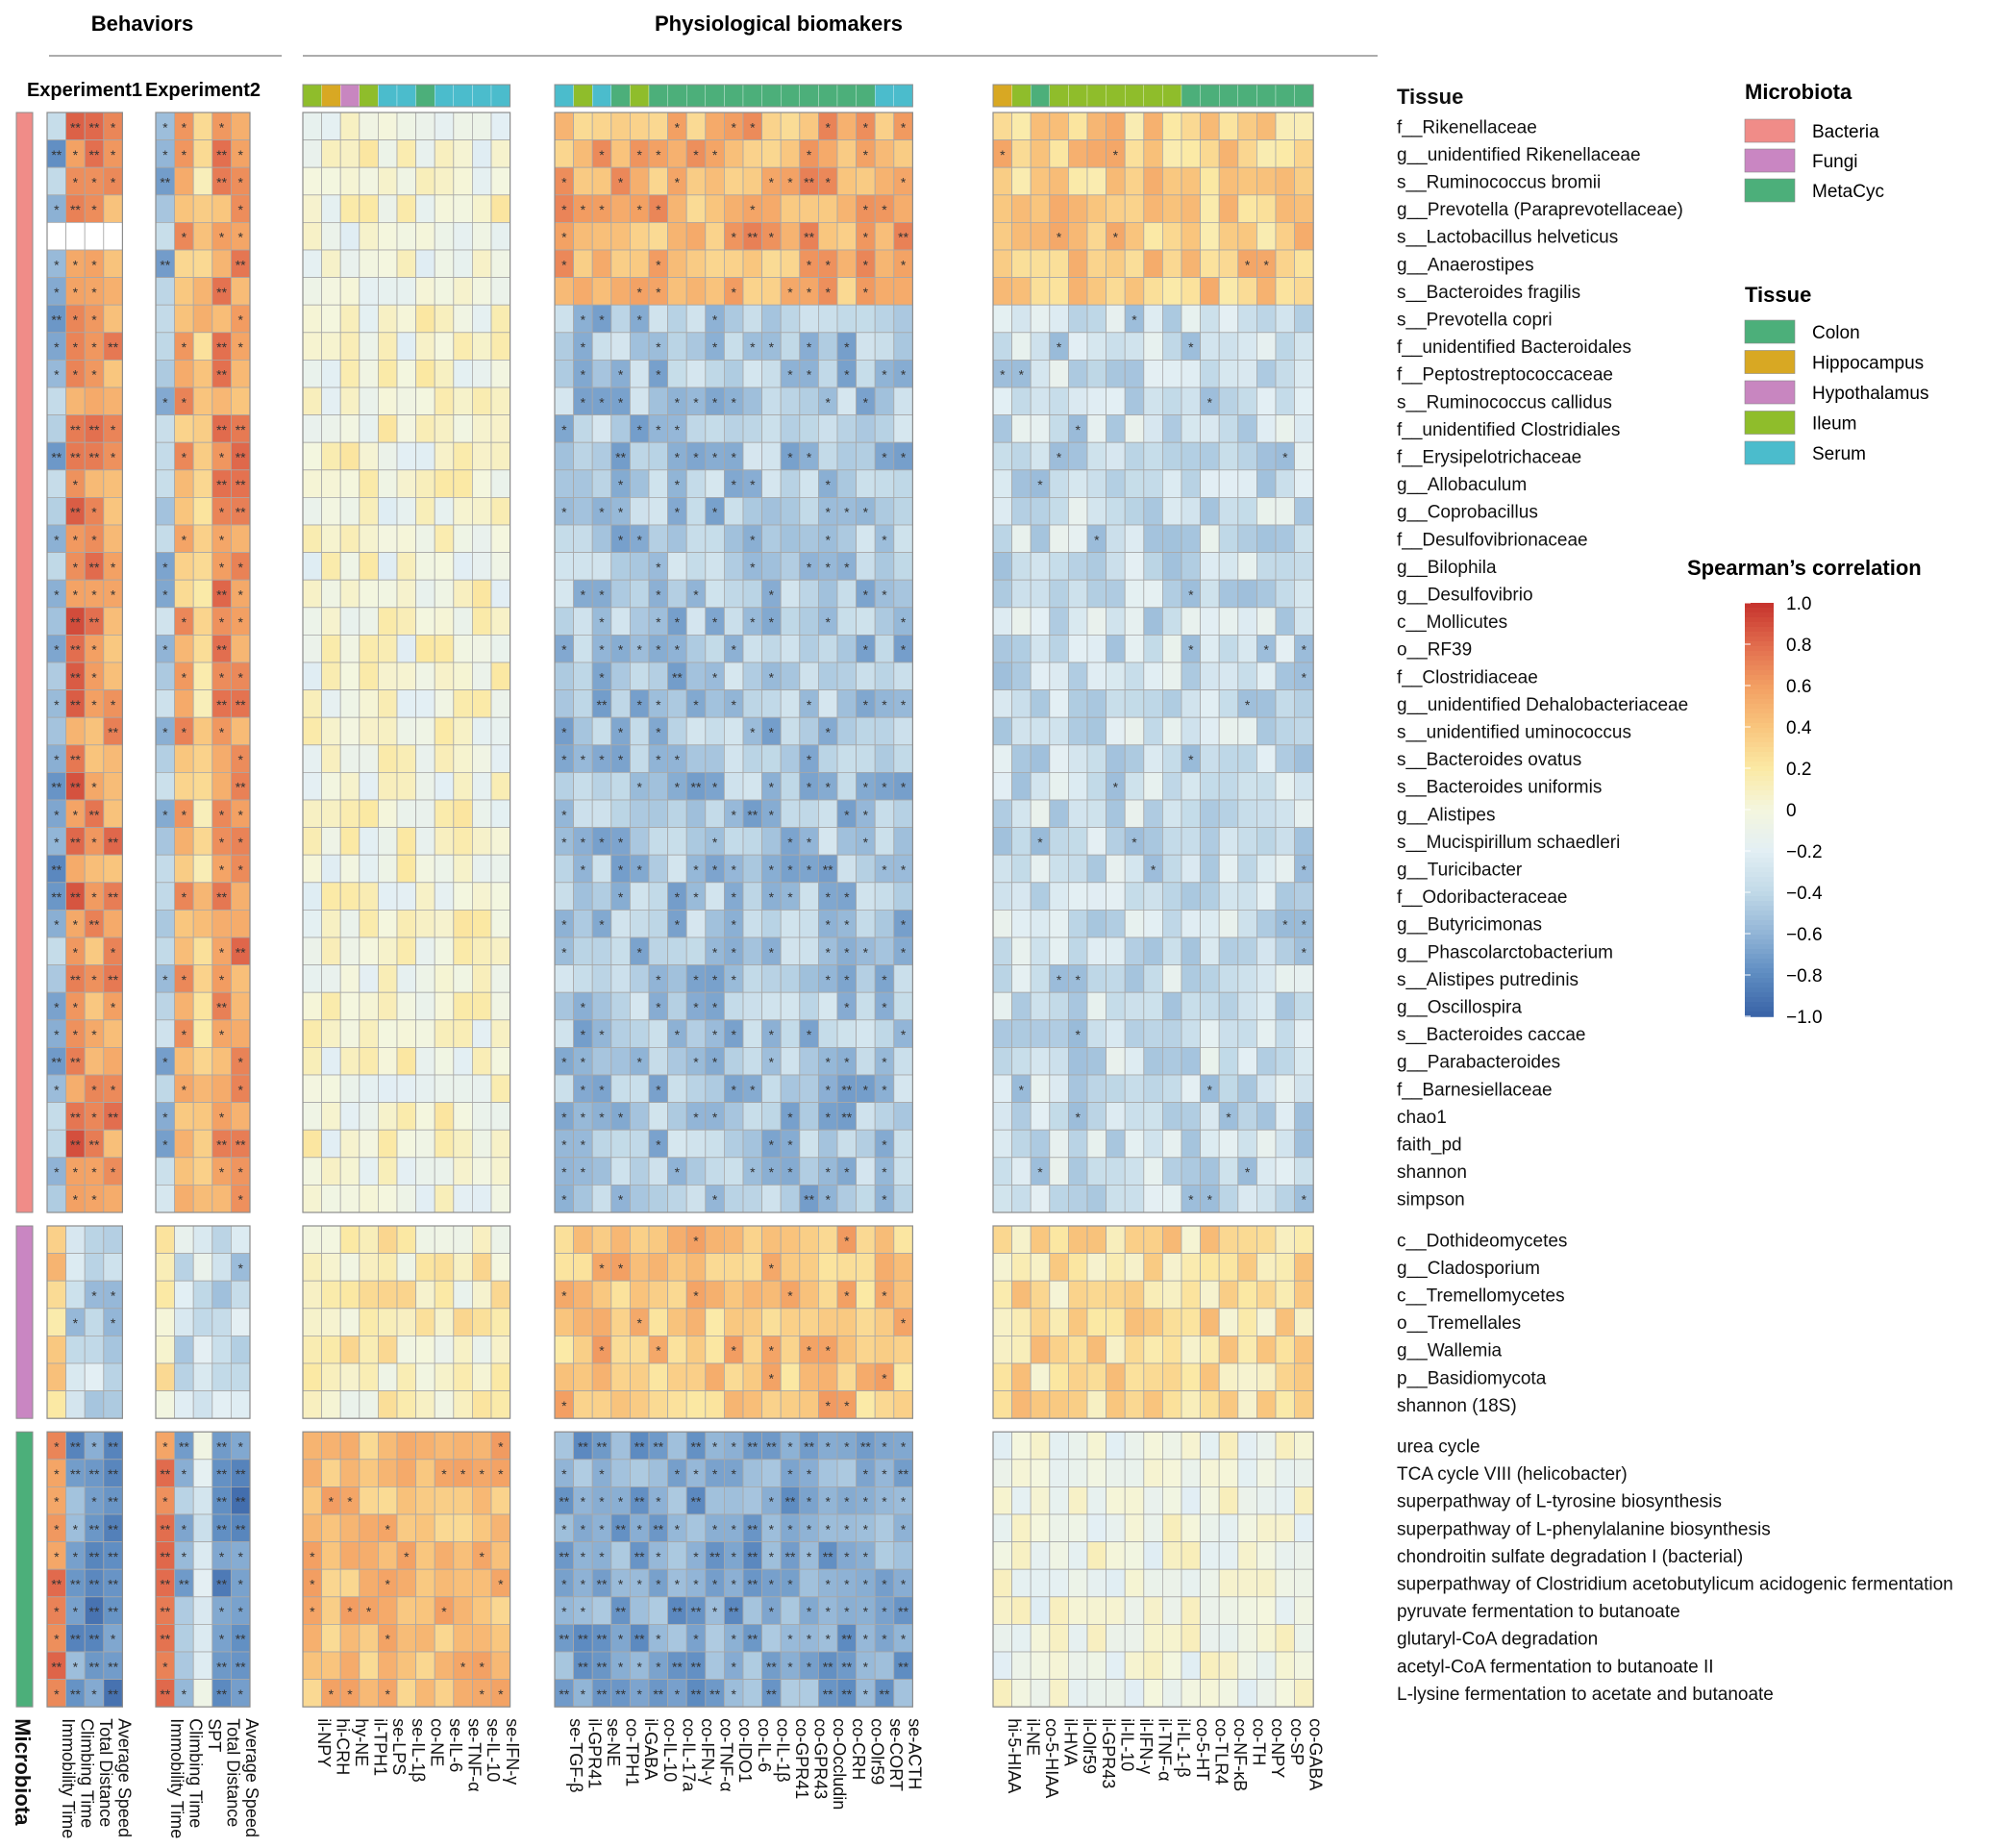 The height and width of the screenshot is (1848, 2014). Describe the element at coordinates (1071, 1742) in the screenshot. I see `col-label: il-HVA` at that location.